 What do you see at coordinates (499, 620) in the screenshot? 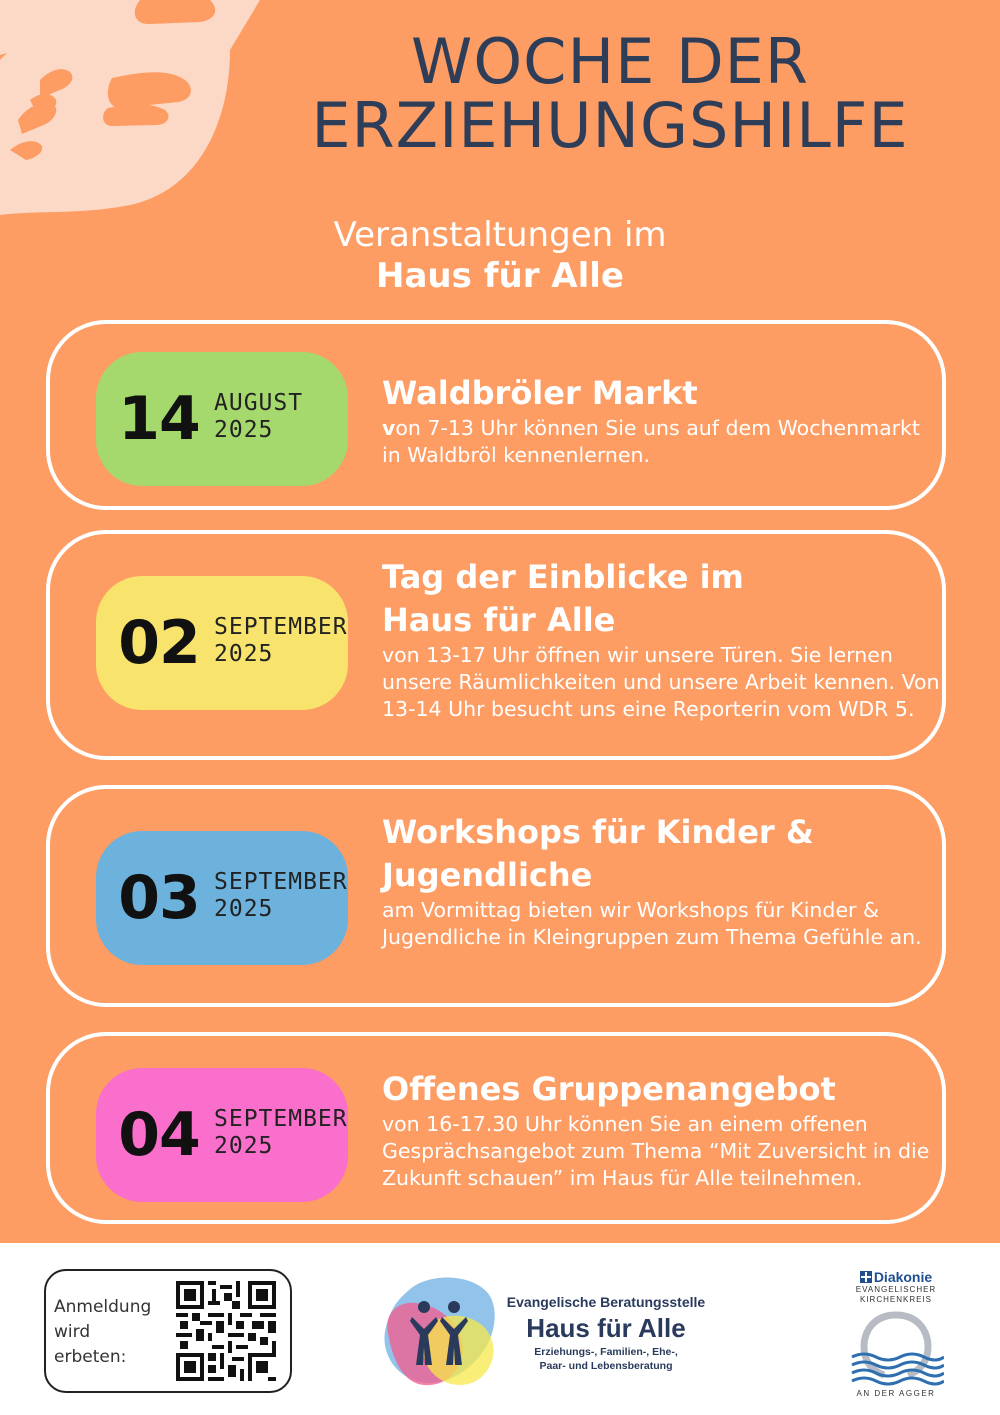
I see `event-title-line-2: Haus für Alle` at bounding box center [499, 620].